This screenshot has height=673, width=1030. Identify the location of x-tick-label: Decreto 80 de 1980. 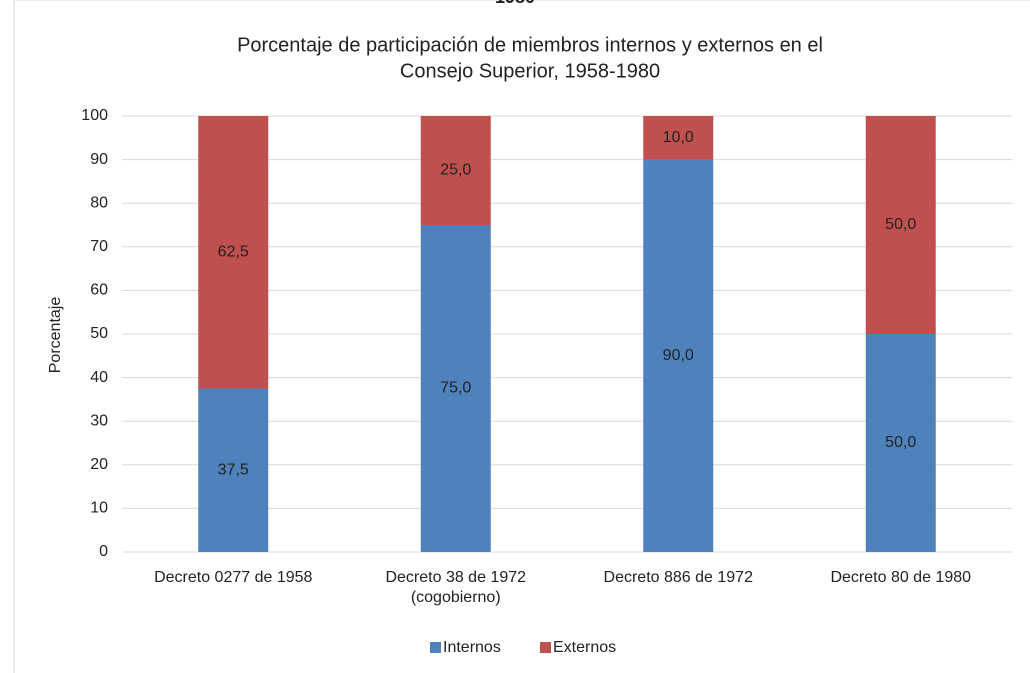
(900, 577).